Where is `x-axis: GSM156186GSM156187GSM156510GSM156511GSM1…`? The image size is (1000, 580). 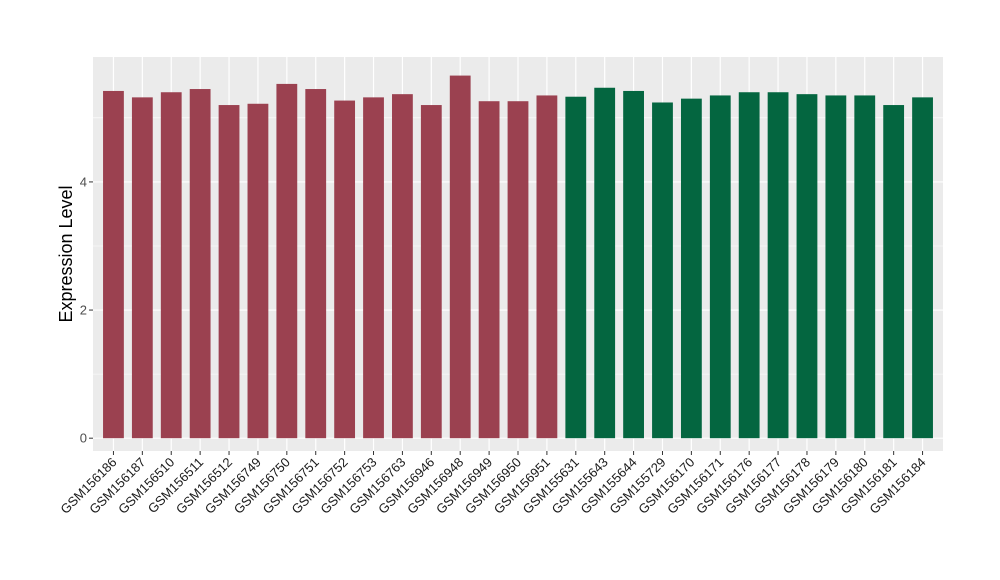 x-axis: GSM156186GSM156187GSM156510GSM156511GSM1… is located at coordinates (493, 484).